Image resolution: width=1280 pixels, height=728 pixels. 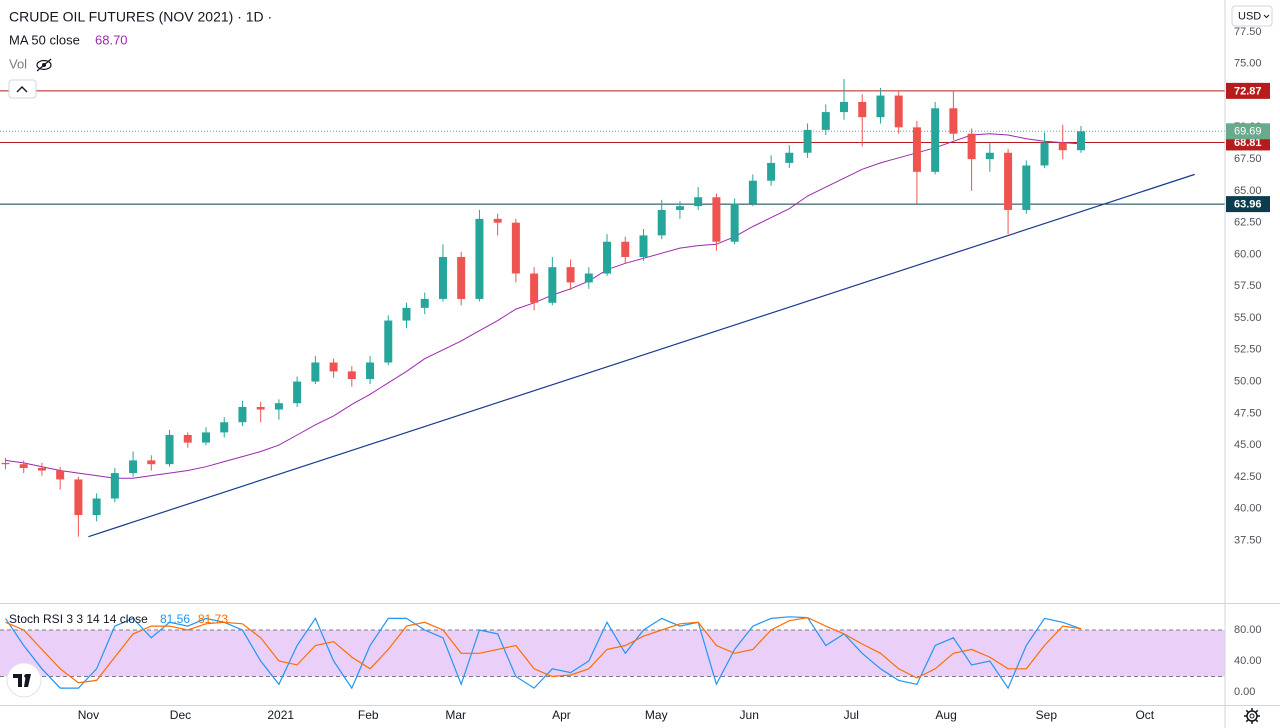 I want to click on currency-button: USD, so click(x=1252, y=16).